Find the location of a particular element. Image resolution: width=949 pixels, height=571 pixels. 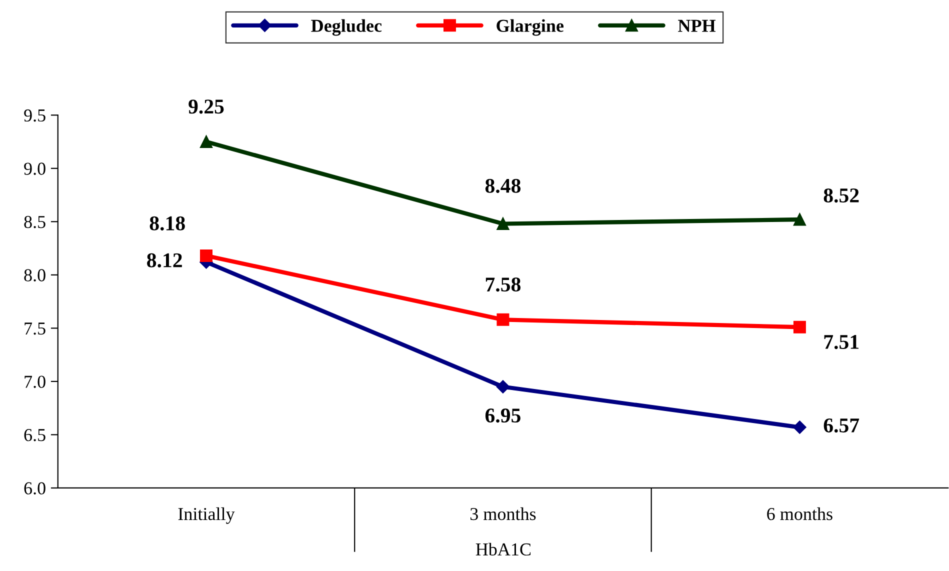

data-label: 6.57 is located at coordinates (842, 425).